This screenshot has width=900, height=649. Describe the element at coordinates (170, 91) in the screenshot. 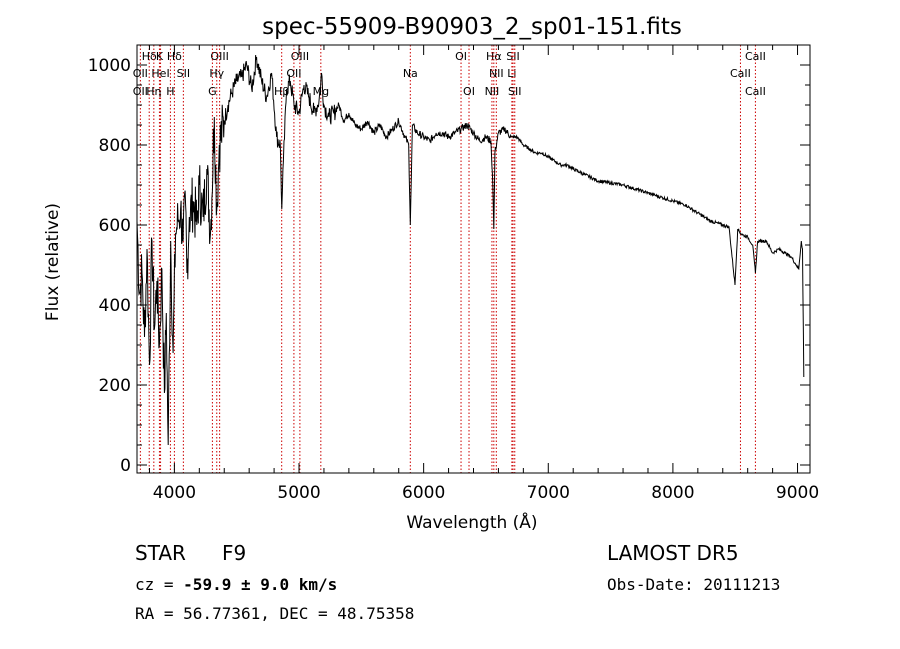

I see `line-marker-label: H` at that location.